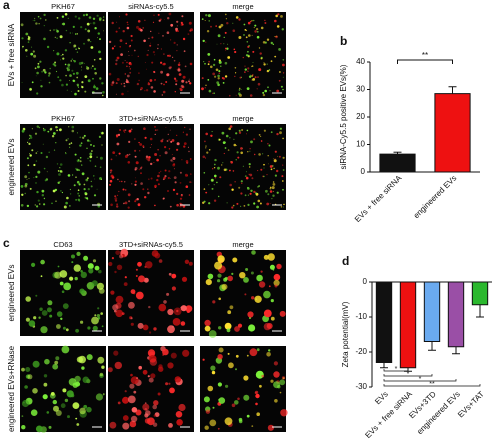 The height and width of the screenshot is (448, 500). I want to click on y-tick-label: 40, so click(360, 61).